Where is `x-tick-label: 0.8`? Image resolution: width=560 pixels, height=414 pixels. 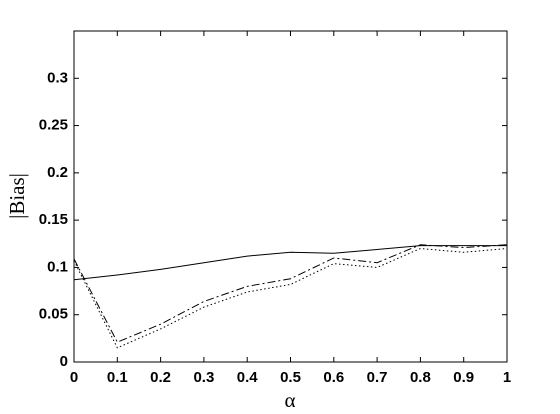 x-tick-label: 0.8 is located at coordinates (420, 377).